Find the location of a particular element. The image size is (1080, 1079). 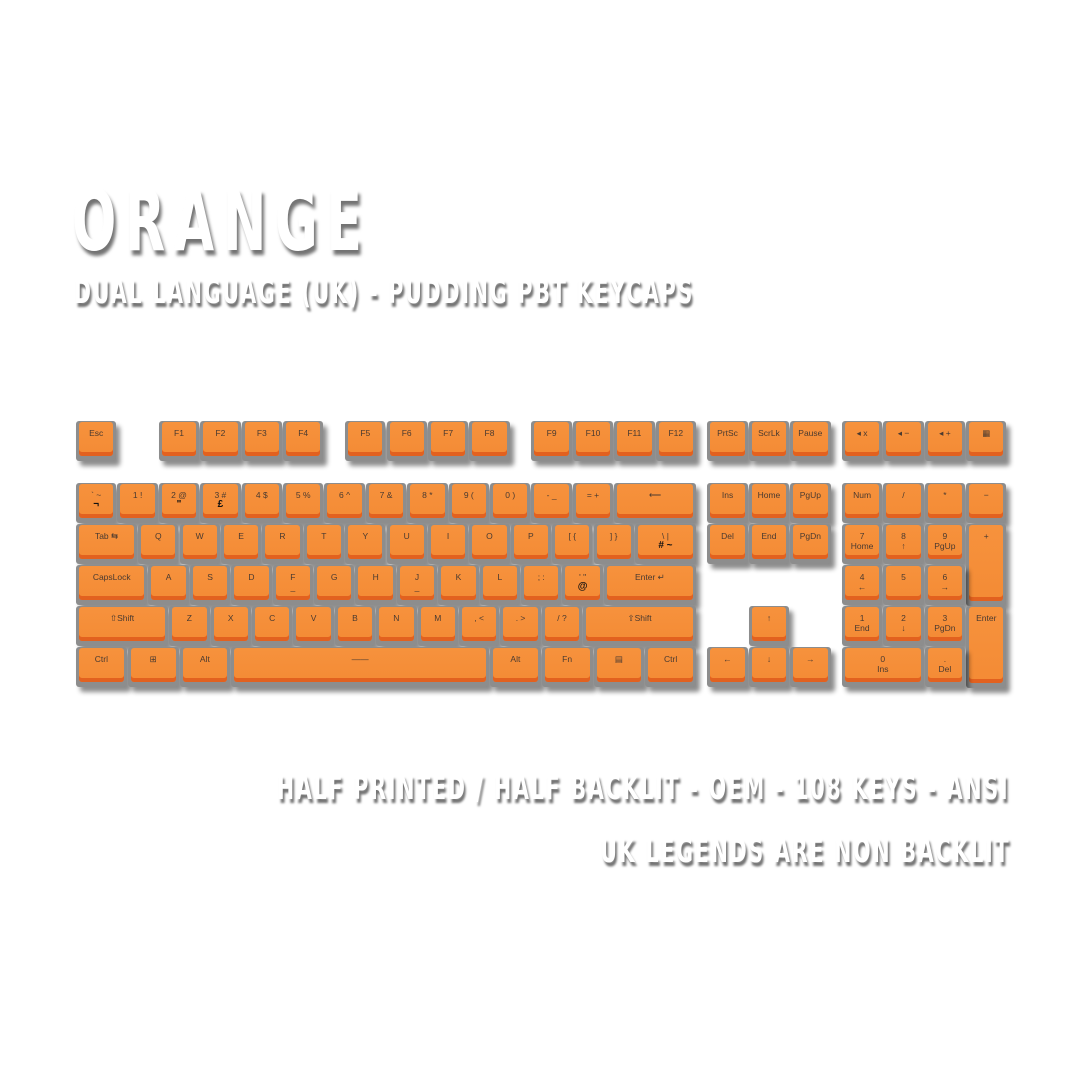

keycap-top: C is located at coordinates (272, 624).